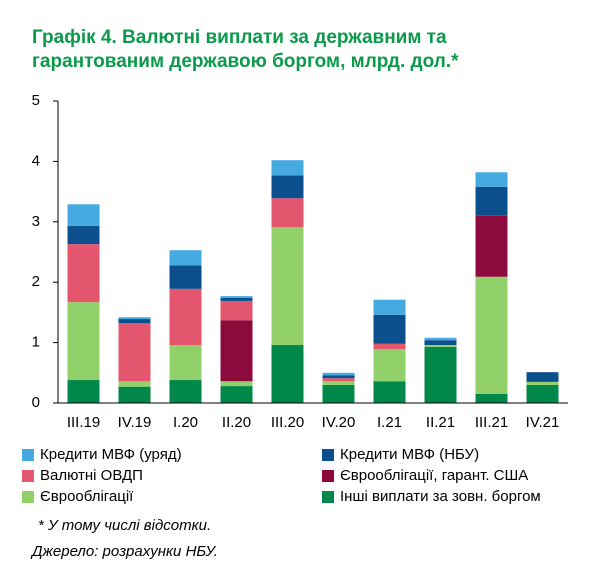 The width and height of the screenshot is (605, 574). Describe the element at coordinates (87, 496) in the screenshot. I see `legend-label: Єврооблігації` at that location.